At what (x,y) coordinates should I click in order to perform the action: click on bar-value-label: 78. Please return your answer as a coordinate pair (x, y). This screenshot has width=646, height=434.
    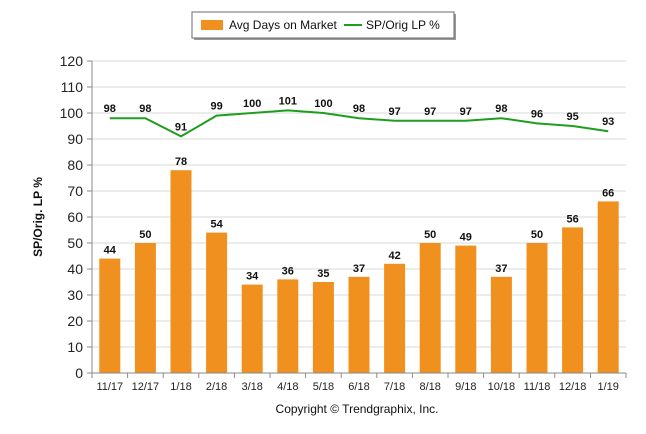
    Looking at the image, I should click on (181, 162).